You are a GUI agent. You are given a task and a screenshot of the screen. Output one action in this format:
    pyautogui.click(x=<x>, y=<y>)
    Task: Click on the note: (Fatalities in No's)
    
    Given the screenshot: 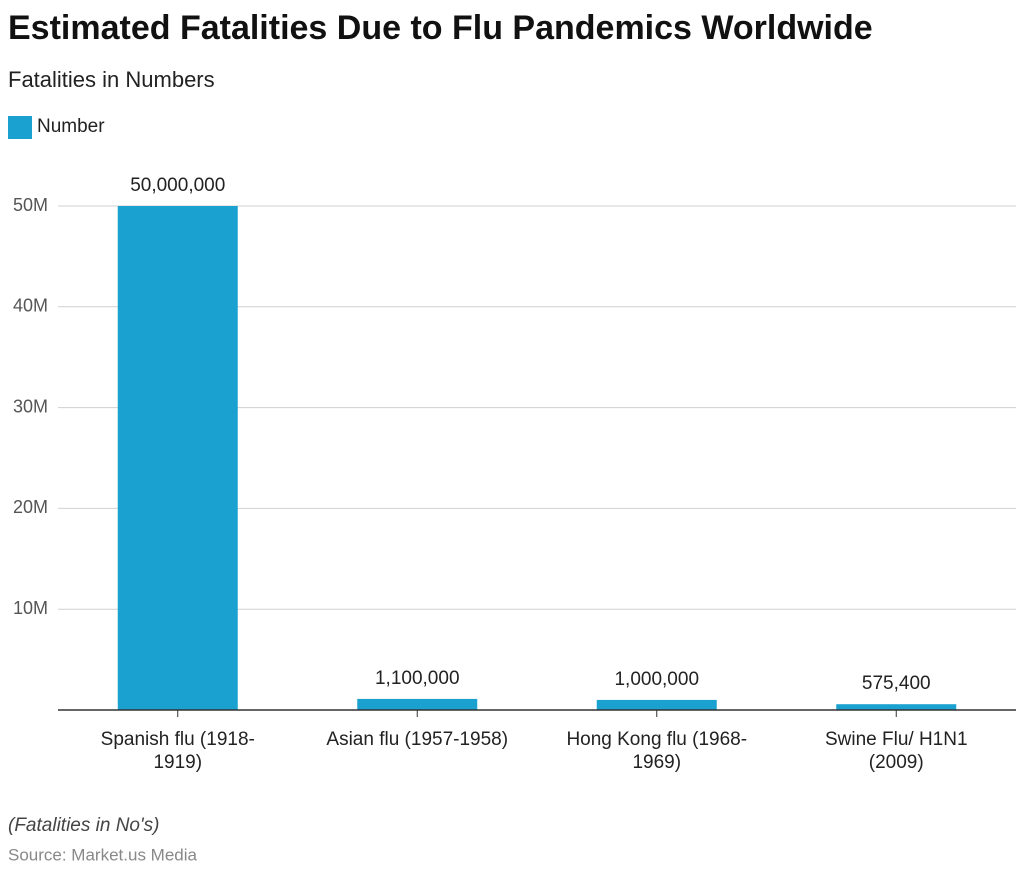 What is the action you would take?
    pyautogui.click(x=83, y=825)
    